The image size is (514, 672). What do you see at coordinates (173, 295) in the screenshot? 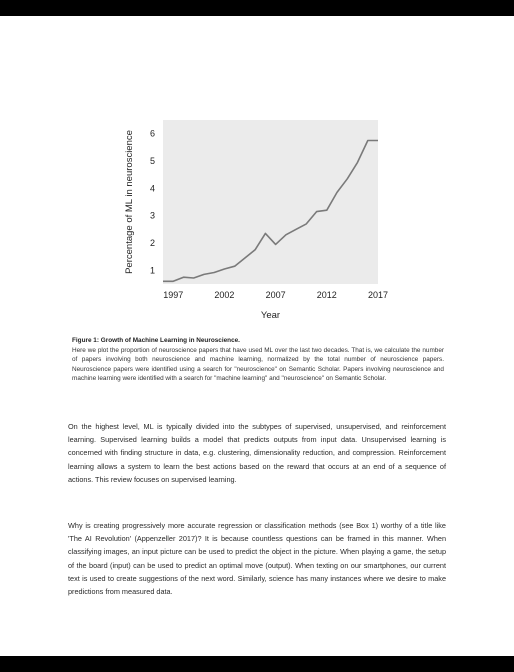
I see `x-tick-label: 1997` at bounding box center [173, 295].